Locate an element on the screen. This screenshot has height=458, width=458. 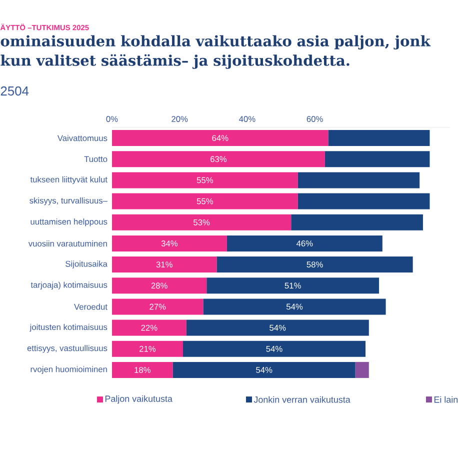
legend-label: Ei lain is located at coordinates (446, 399).